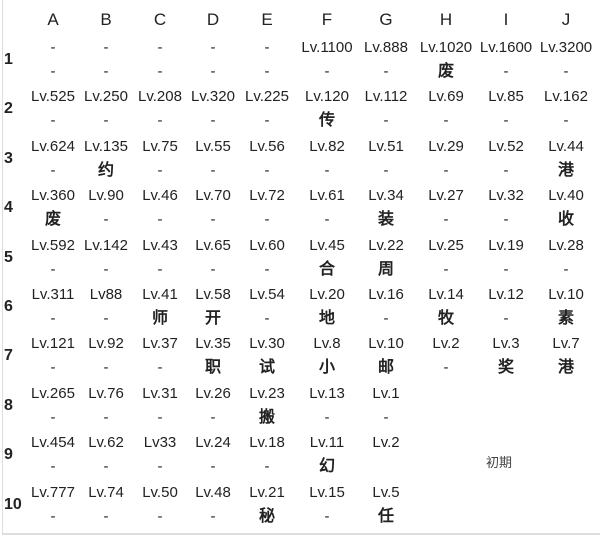 This screenshot has height=537, width=600. I want to click on cell-level: Lv.61, so click(327, 196).